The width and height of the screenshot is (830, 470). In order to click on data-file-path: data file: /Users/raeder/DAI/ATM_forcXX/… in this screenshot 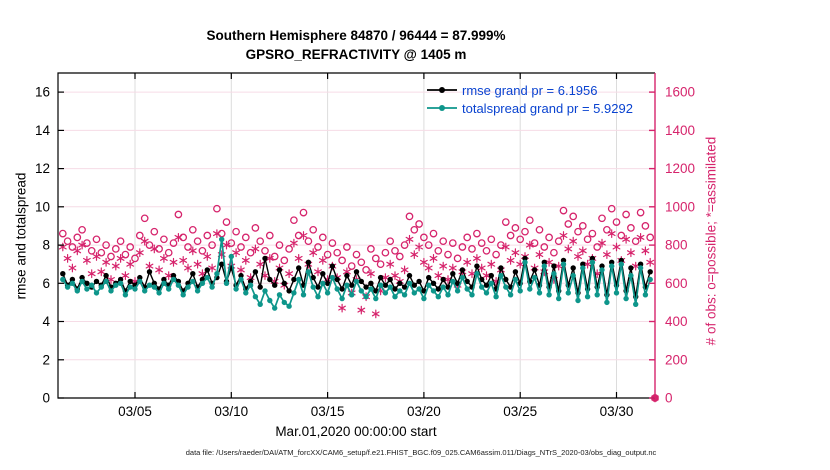, I will do `click(421, 452)`.